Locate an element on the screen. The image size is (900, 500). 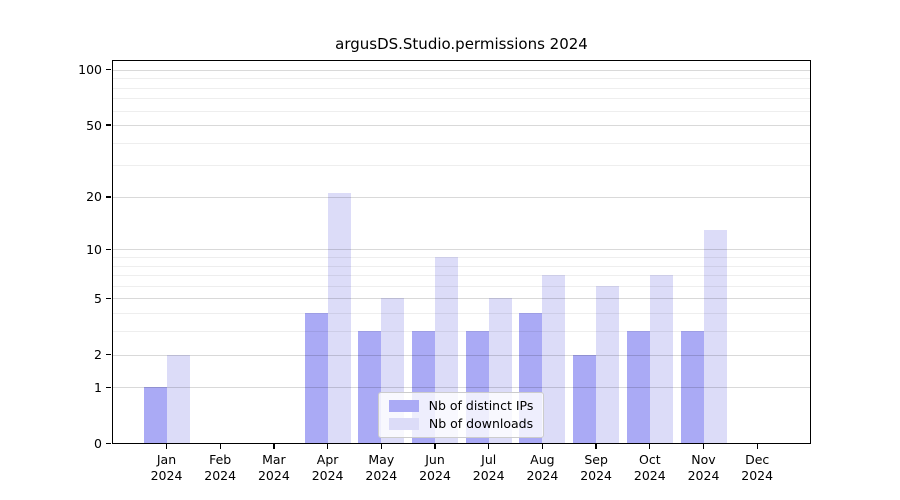
bar-nb-of-distinct-ips-jan is located at coordinates (155, 415).